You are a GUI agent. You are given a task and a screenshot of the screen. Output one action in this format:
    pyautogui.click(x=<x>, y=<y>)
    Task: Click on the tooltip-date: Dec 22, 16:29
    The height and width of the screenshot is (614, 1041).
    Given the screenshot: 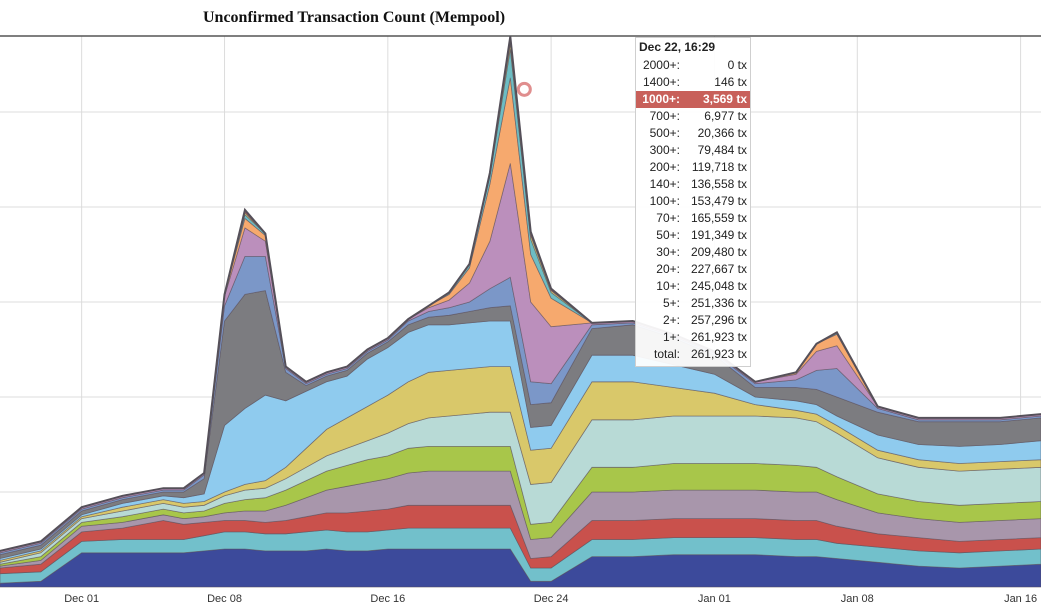 What is the action you would take?
    pyautogui.click(x=677, y=47)
    